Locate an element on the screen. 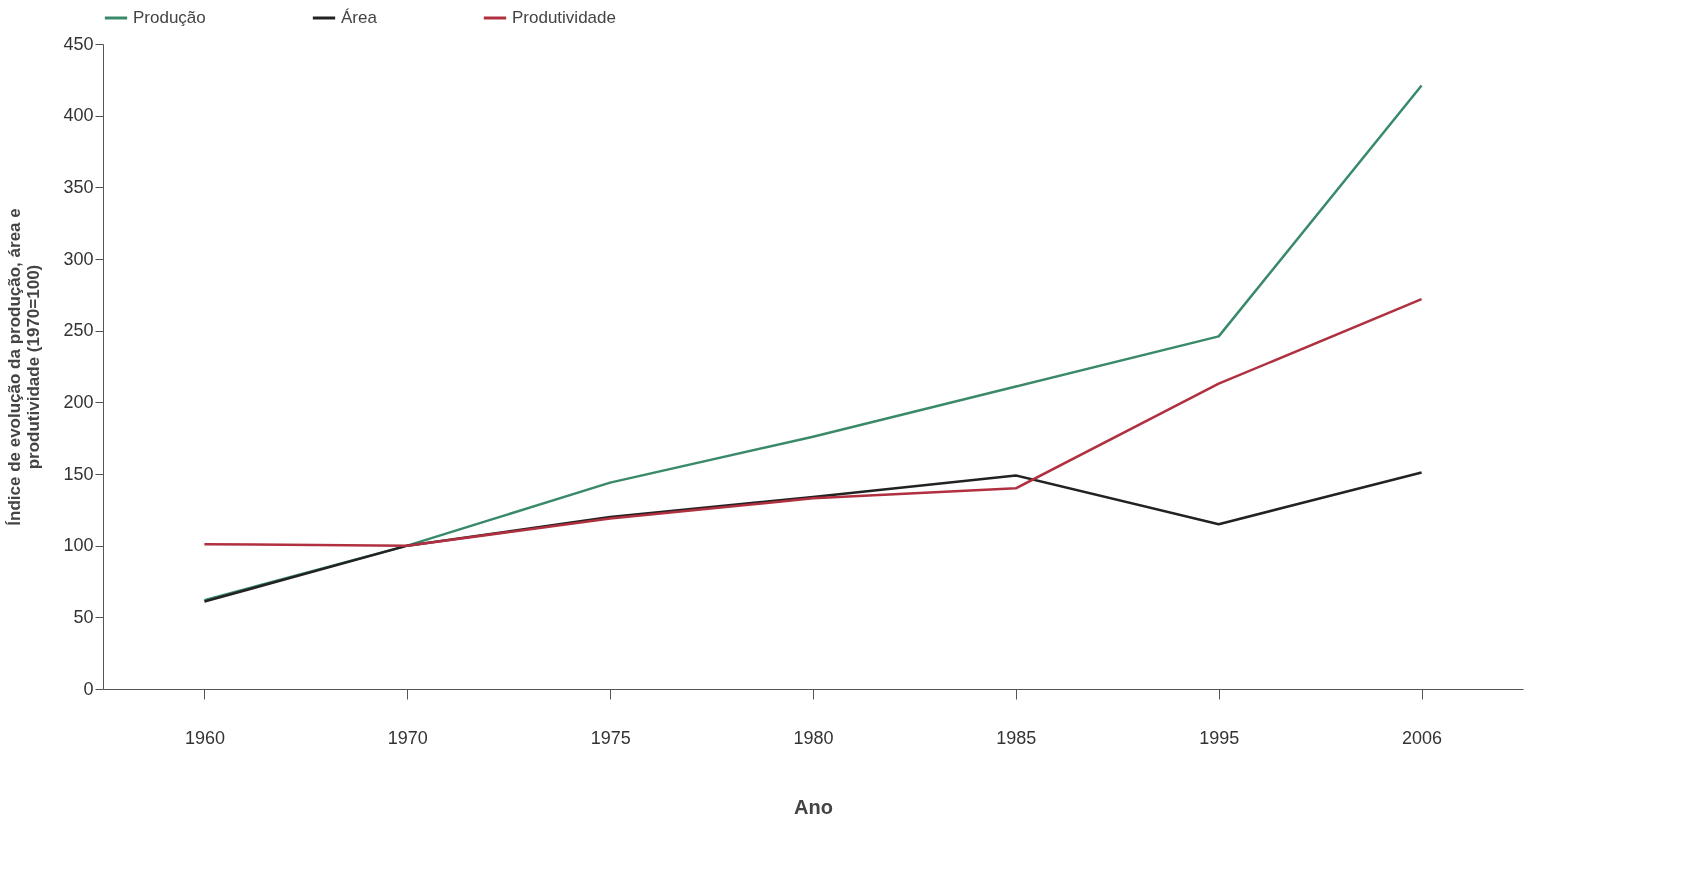  legend-label: Produtividade is located at coordinates (564, 17).